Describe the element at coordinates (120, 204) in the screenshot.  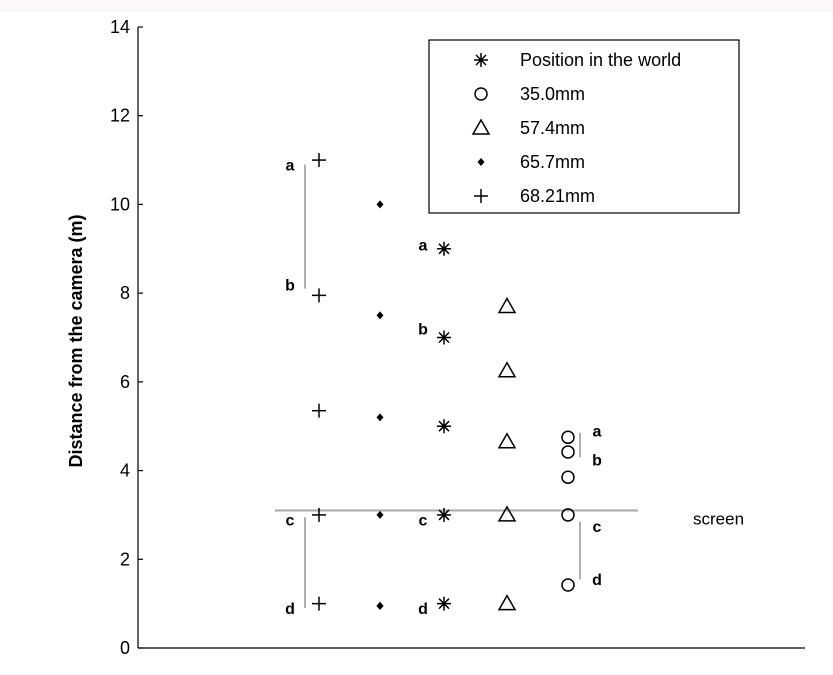
I see `y-tick-label: 10` at that location.